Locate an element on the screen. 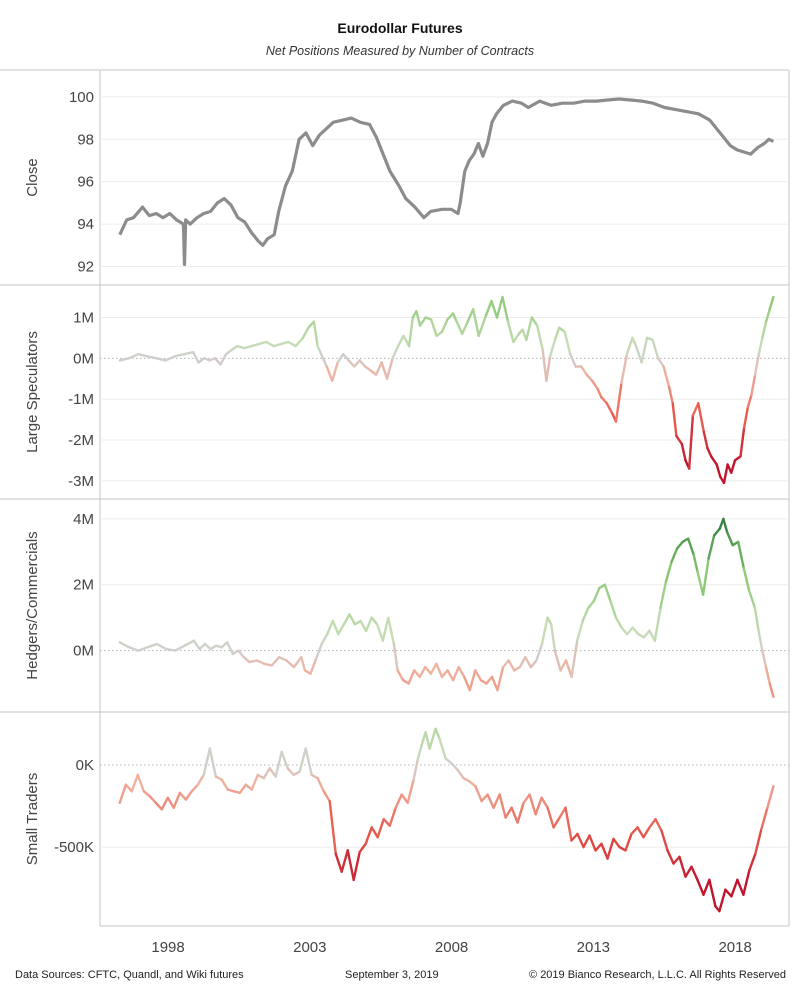  series-hedgers-commercials is located at coordinates (446, 607).